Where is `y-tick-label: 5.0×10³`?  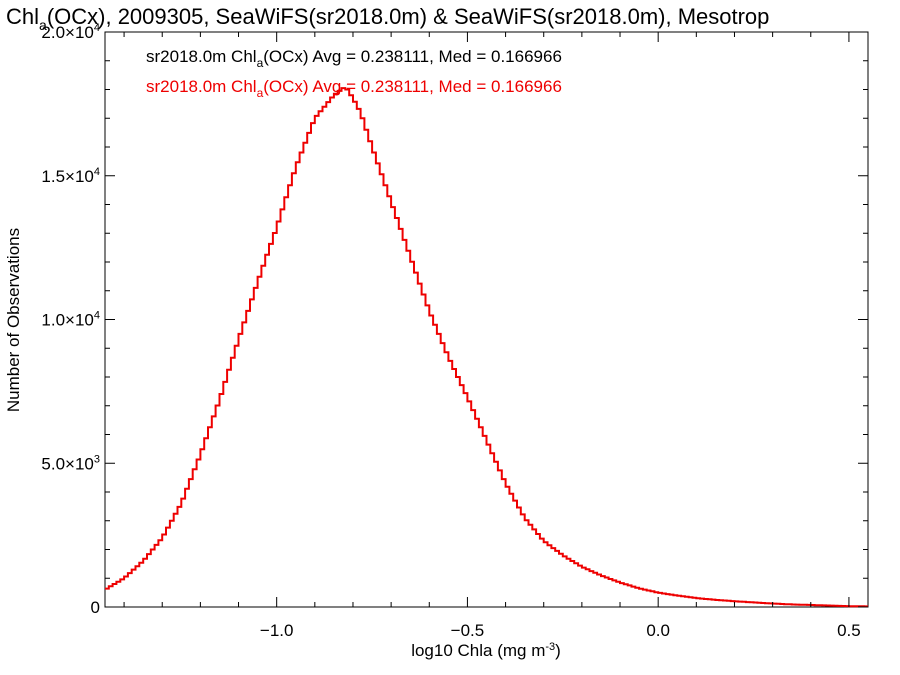 y-tick-label: 5.0×10³ is located at coordinates (70, 463).